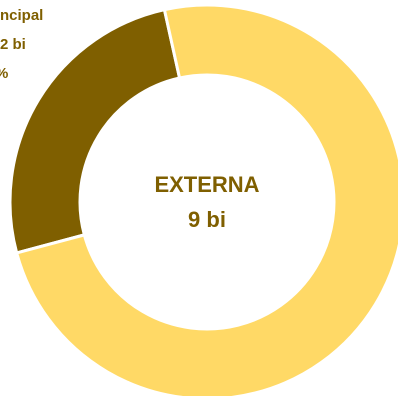 The height and width of the screenshot is (396, 398). What do you see at coordinates (13, 44) in the screenshot?
I see `slice-label-line2: 2 bi` at bounding box center [13, 44].